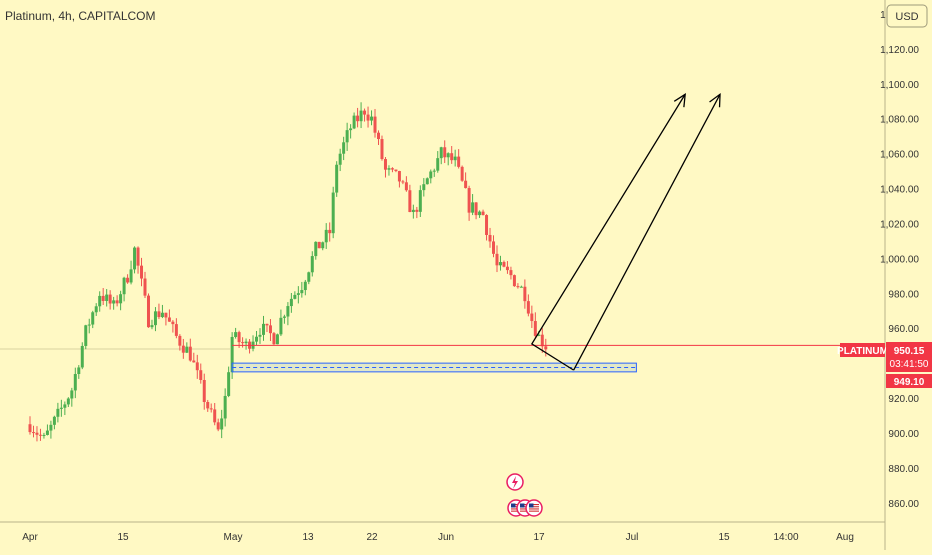  What do you see at coordinates (899, 259) in the screenshot?
I see `price-tick-label: 1,000.00` at bounding box center [899, 259].